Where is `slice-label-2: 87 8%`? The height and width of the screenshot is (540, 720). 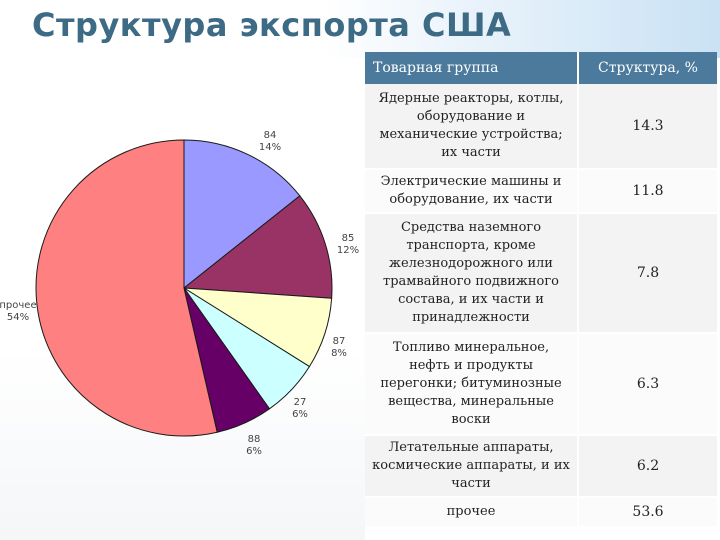
slice-label-2: 87 8% is located at coordinates (339, 347).